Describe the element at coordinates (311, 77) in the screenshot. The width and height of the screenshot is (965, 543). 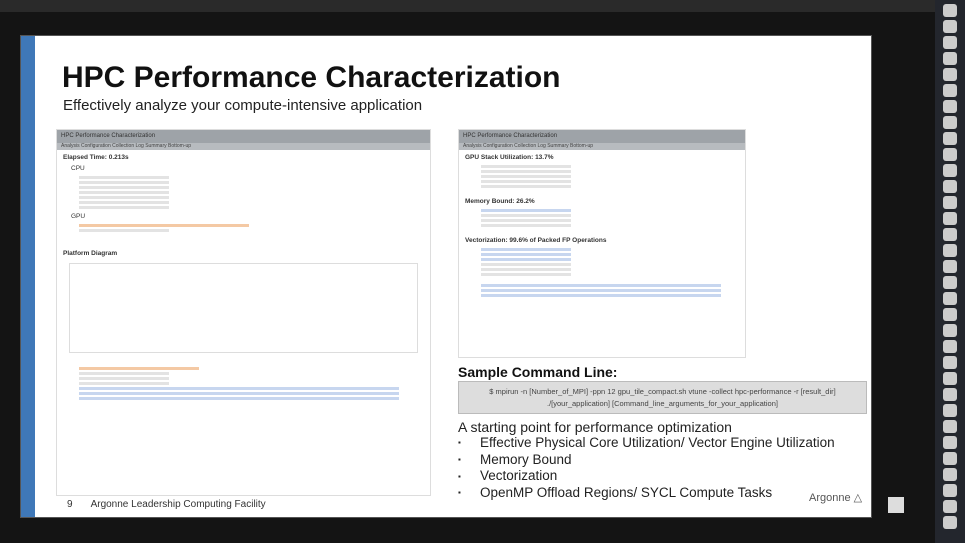
I see `slide-title: HPC Performance Characterization` at that location.